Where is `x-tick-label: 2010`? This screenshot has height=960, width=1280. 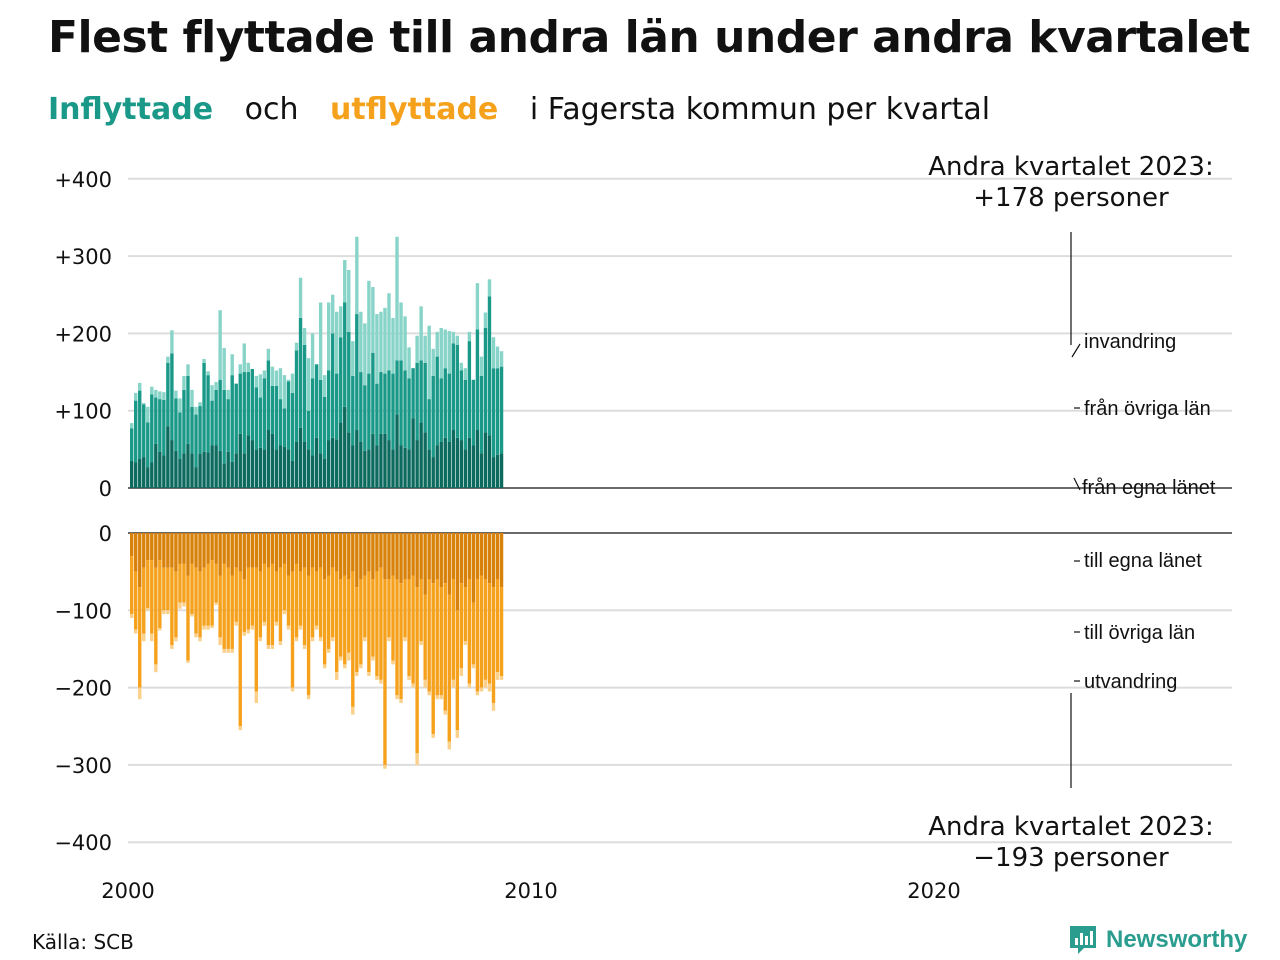
x-tick-label: 2010 is located at coordinates (530, 891).